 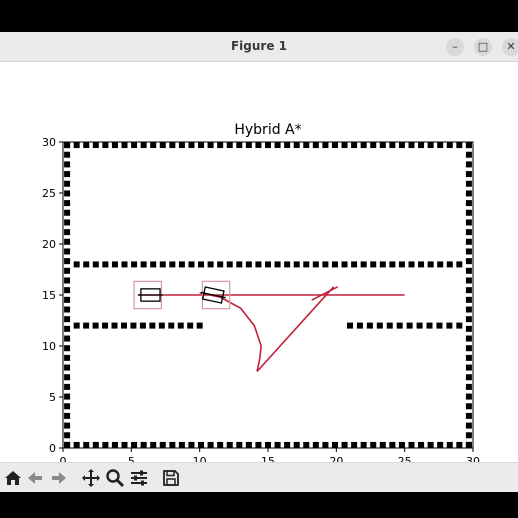 I want to click on chart-title: Hybrid A*, so click(x=267, y=130).